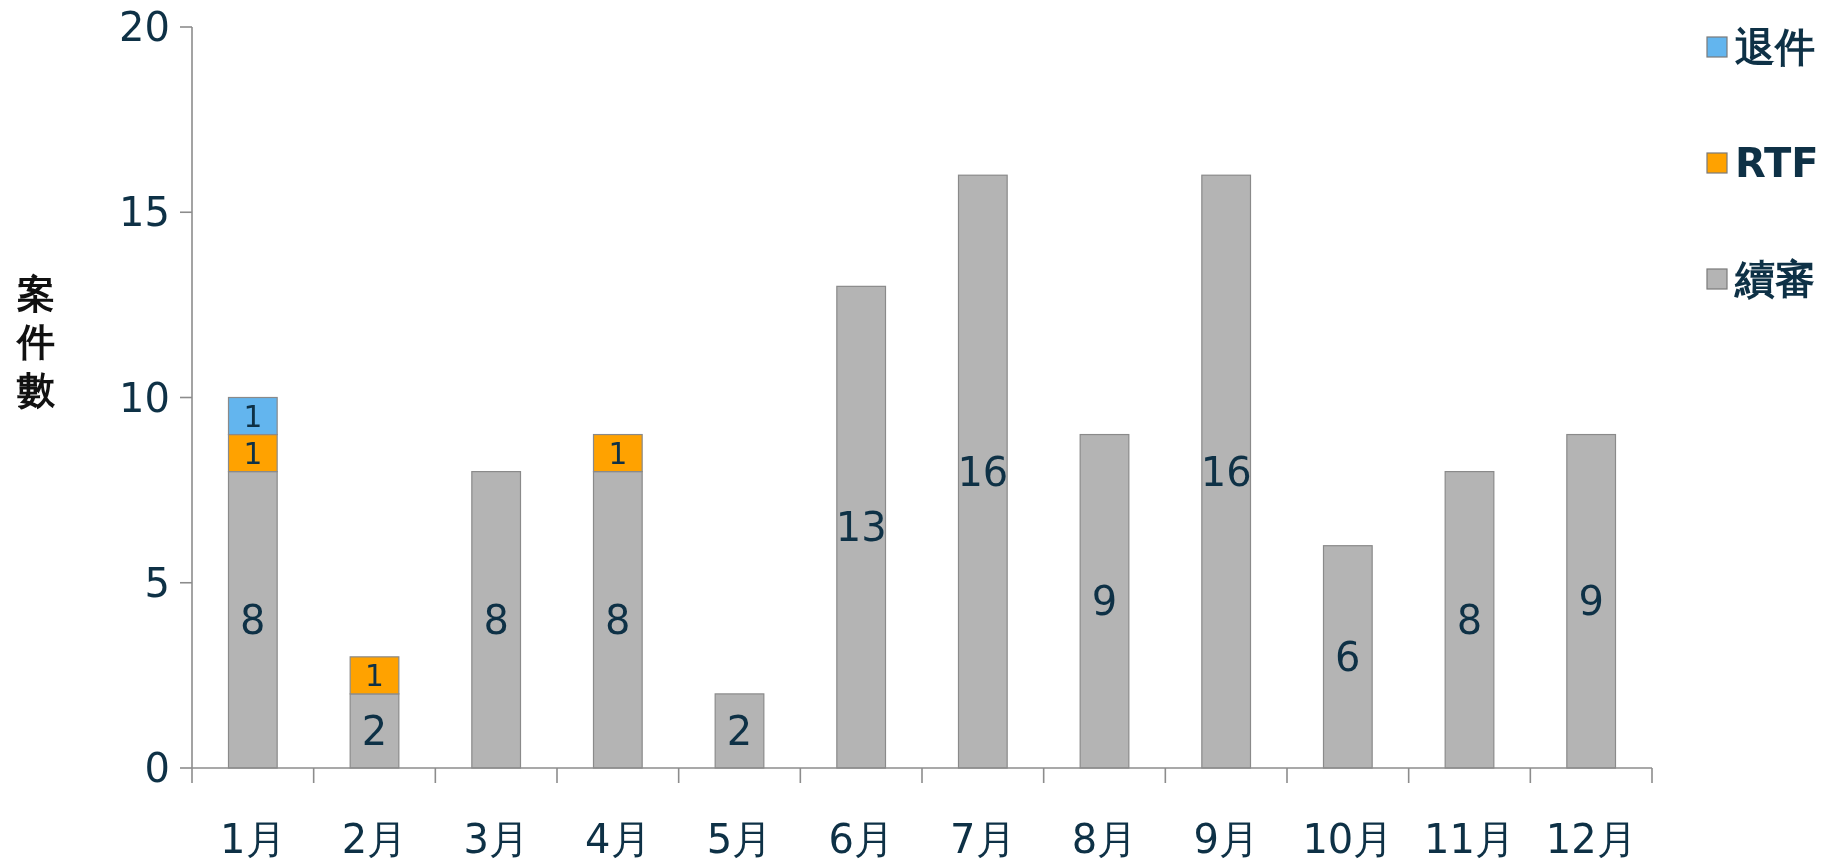  Describe the element at coordinates (1775, 47) in the screenshot. I see `legend-label: 退件` at that location.